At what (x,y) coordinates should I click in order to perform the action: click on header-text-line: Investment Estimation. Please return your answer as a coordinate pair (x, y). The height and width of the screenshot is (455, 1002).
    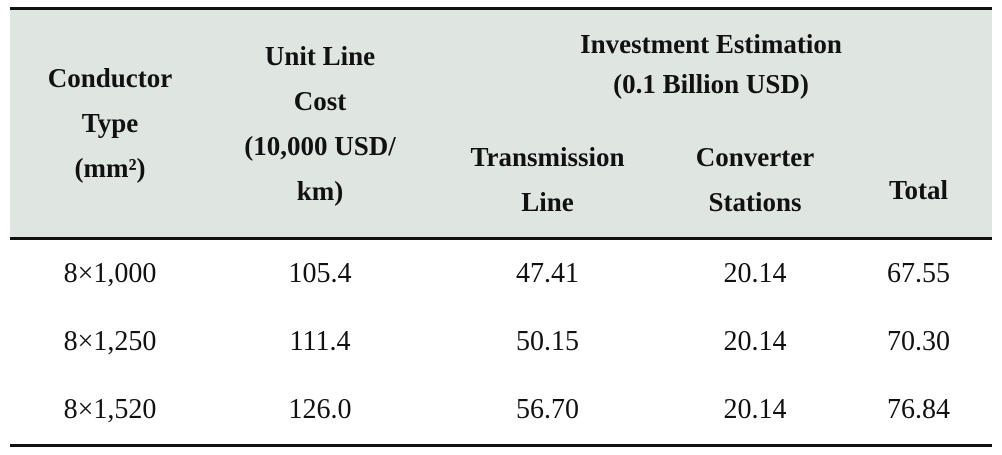
    Looking at the image, I should click on (711, 44).